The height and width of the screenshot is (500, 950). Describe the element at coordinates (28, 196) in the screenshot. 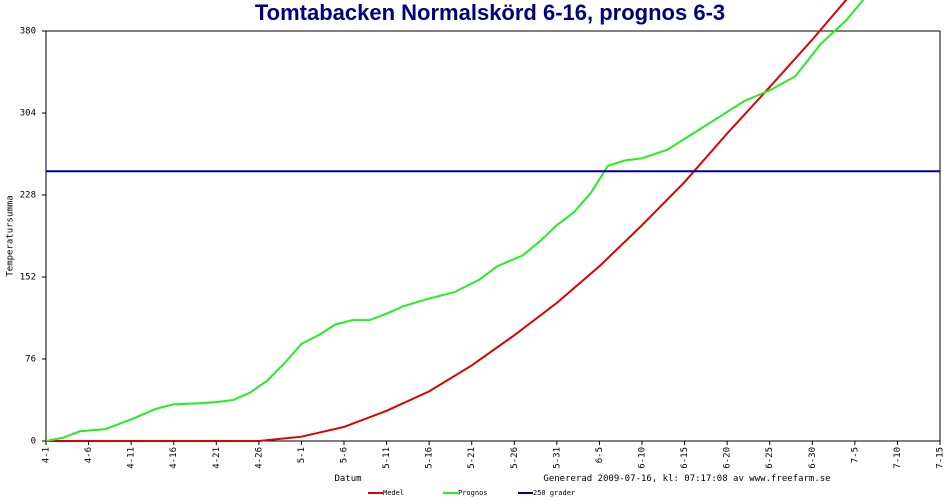

I see `y-tick-label: 228` at that location.